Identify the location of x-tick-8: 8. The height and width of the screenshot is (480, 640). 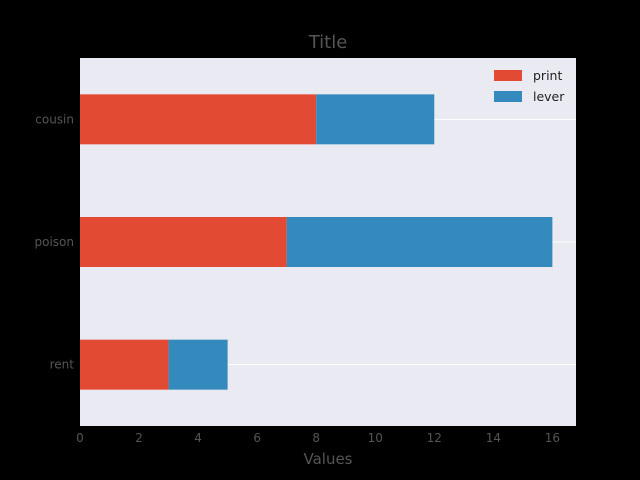
(316, 438).